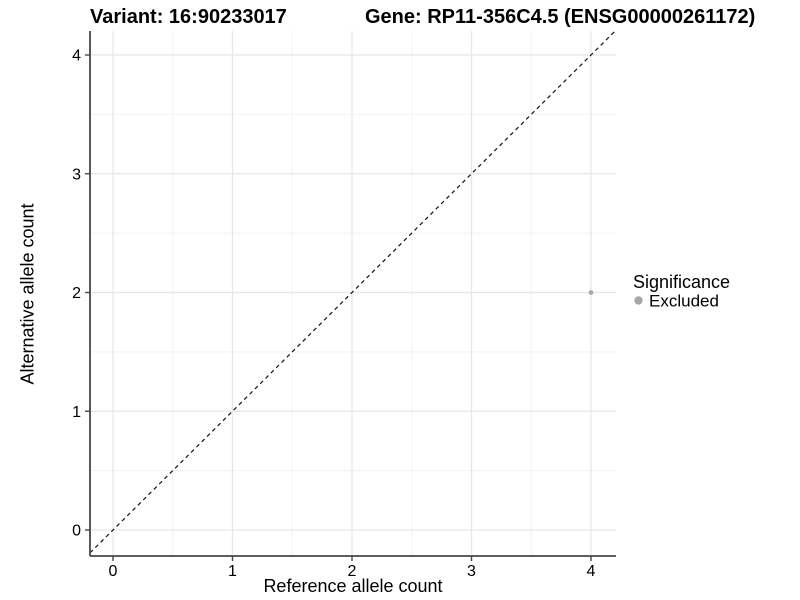 The height and width of the screenshot is (600, 800). I want to click on y-tick-label: 1, so click(76, 412).